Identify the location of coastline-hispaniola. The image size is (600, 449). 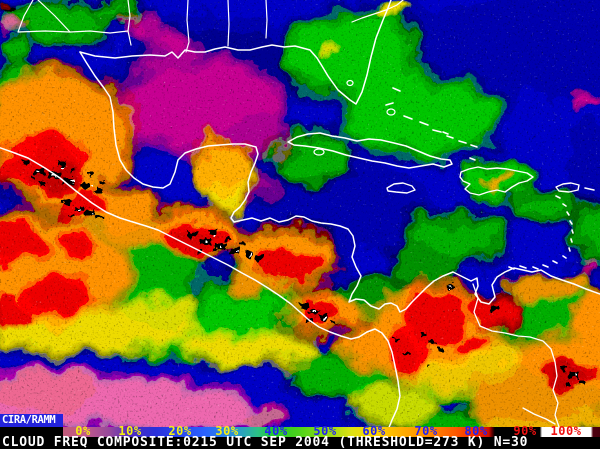
(496, 181).